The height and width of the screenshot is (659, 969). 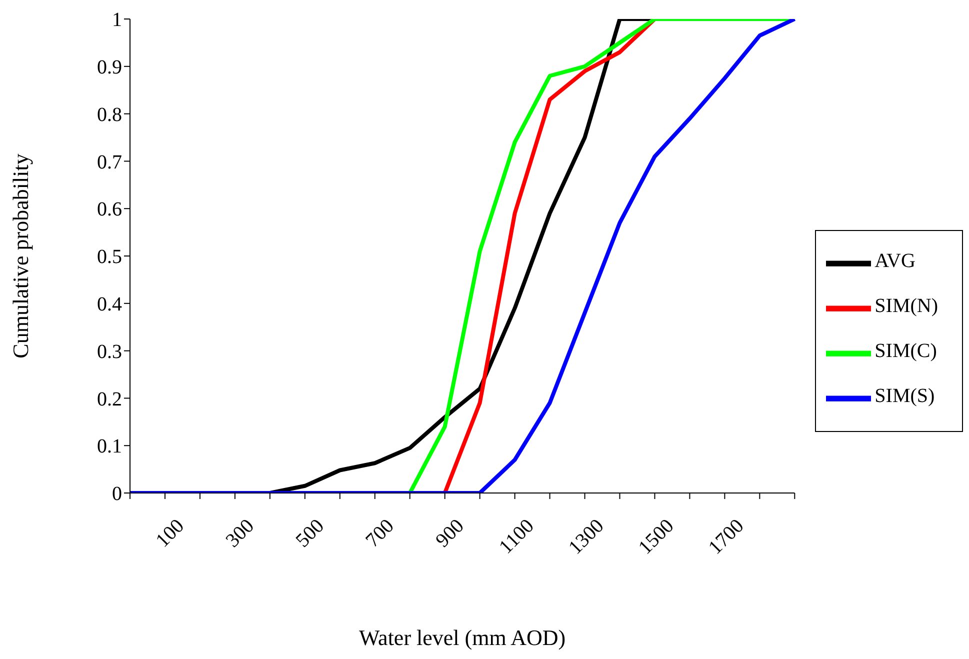 I want to click on x-tick-label: 500, so click(x=310, y=533).